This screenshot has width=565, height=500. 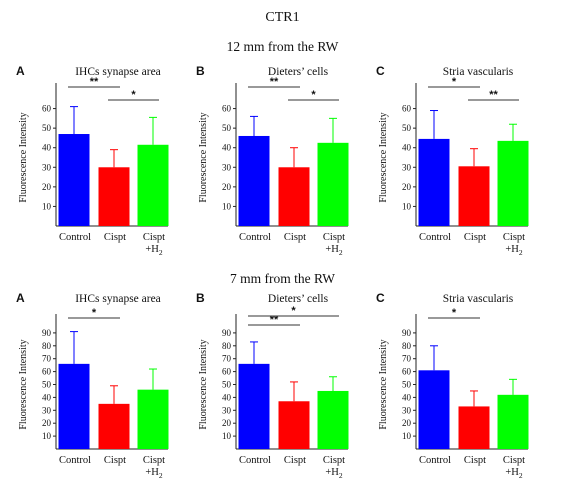 What do you see at coordinates (47, 385) in the screenshot?
I see `chart-r1-a-y-tick-label: 50` at bounding box center [47, 385].